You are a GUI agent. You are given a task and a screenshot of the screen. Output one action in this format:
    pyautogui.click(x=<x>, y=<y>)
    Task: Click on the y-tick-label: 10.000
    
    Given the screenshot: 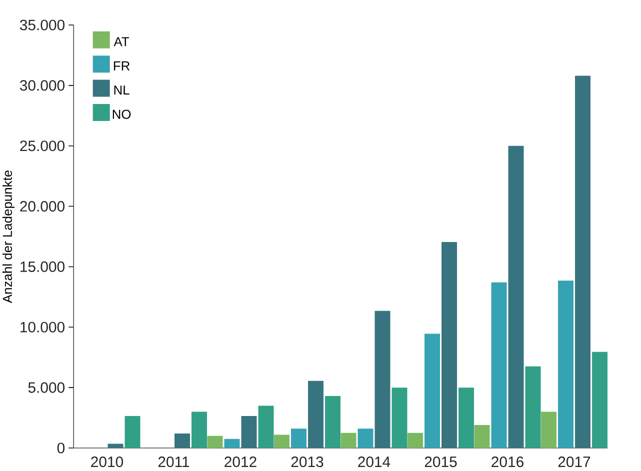 What is the action you would take?
    pyautogui.click(x=42, y=327)
    